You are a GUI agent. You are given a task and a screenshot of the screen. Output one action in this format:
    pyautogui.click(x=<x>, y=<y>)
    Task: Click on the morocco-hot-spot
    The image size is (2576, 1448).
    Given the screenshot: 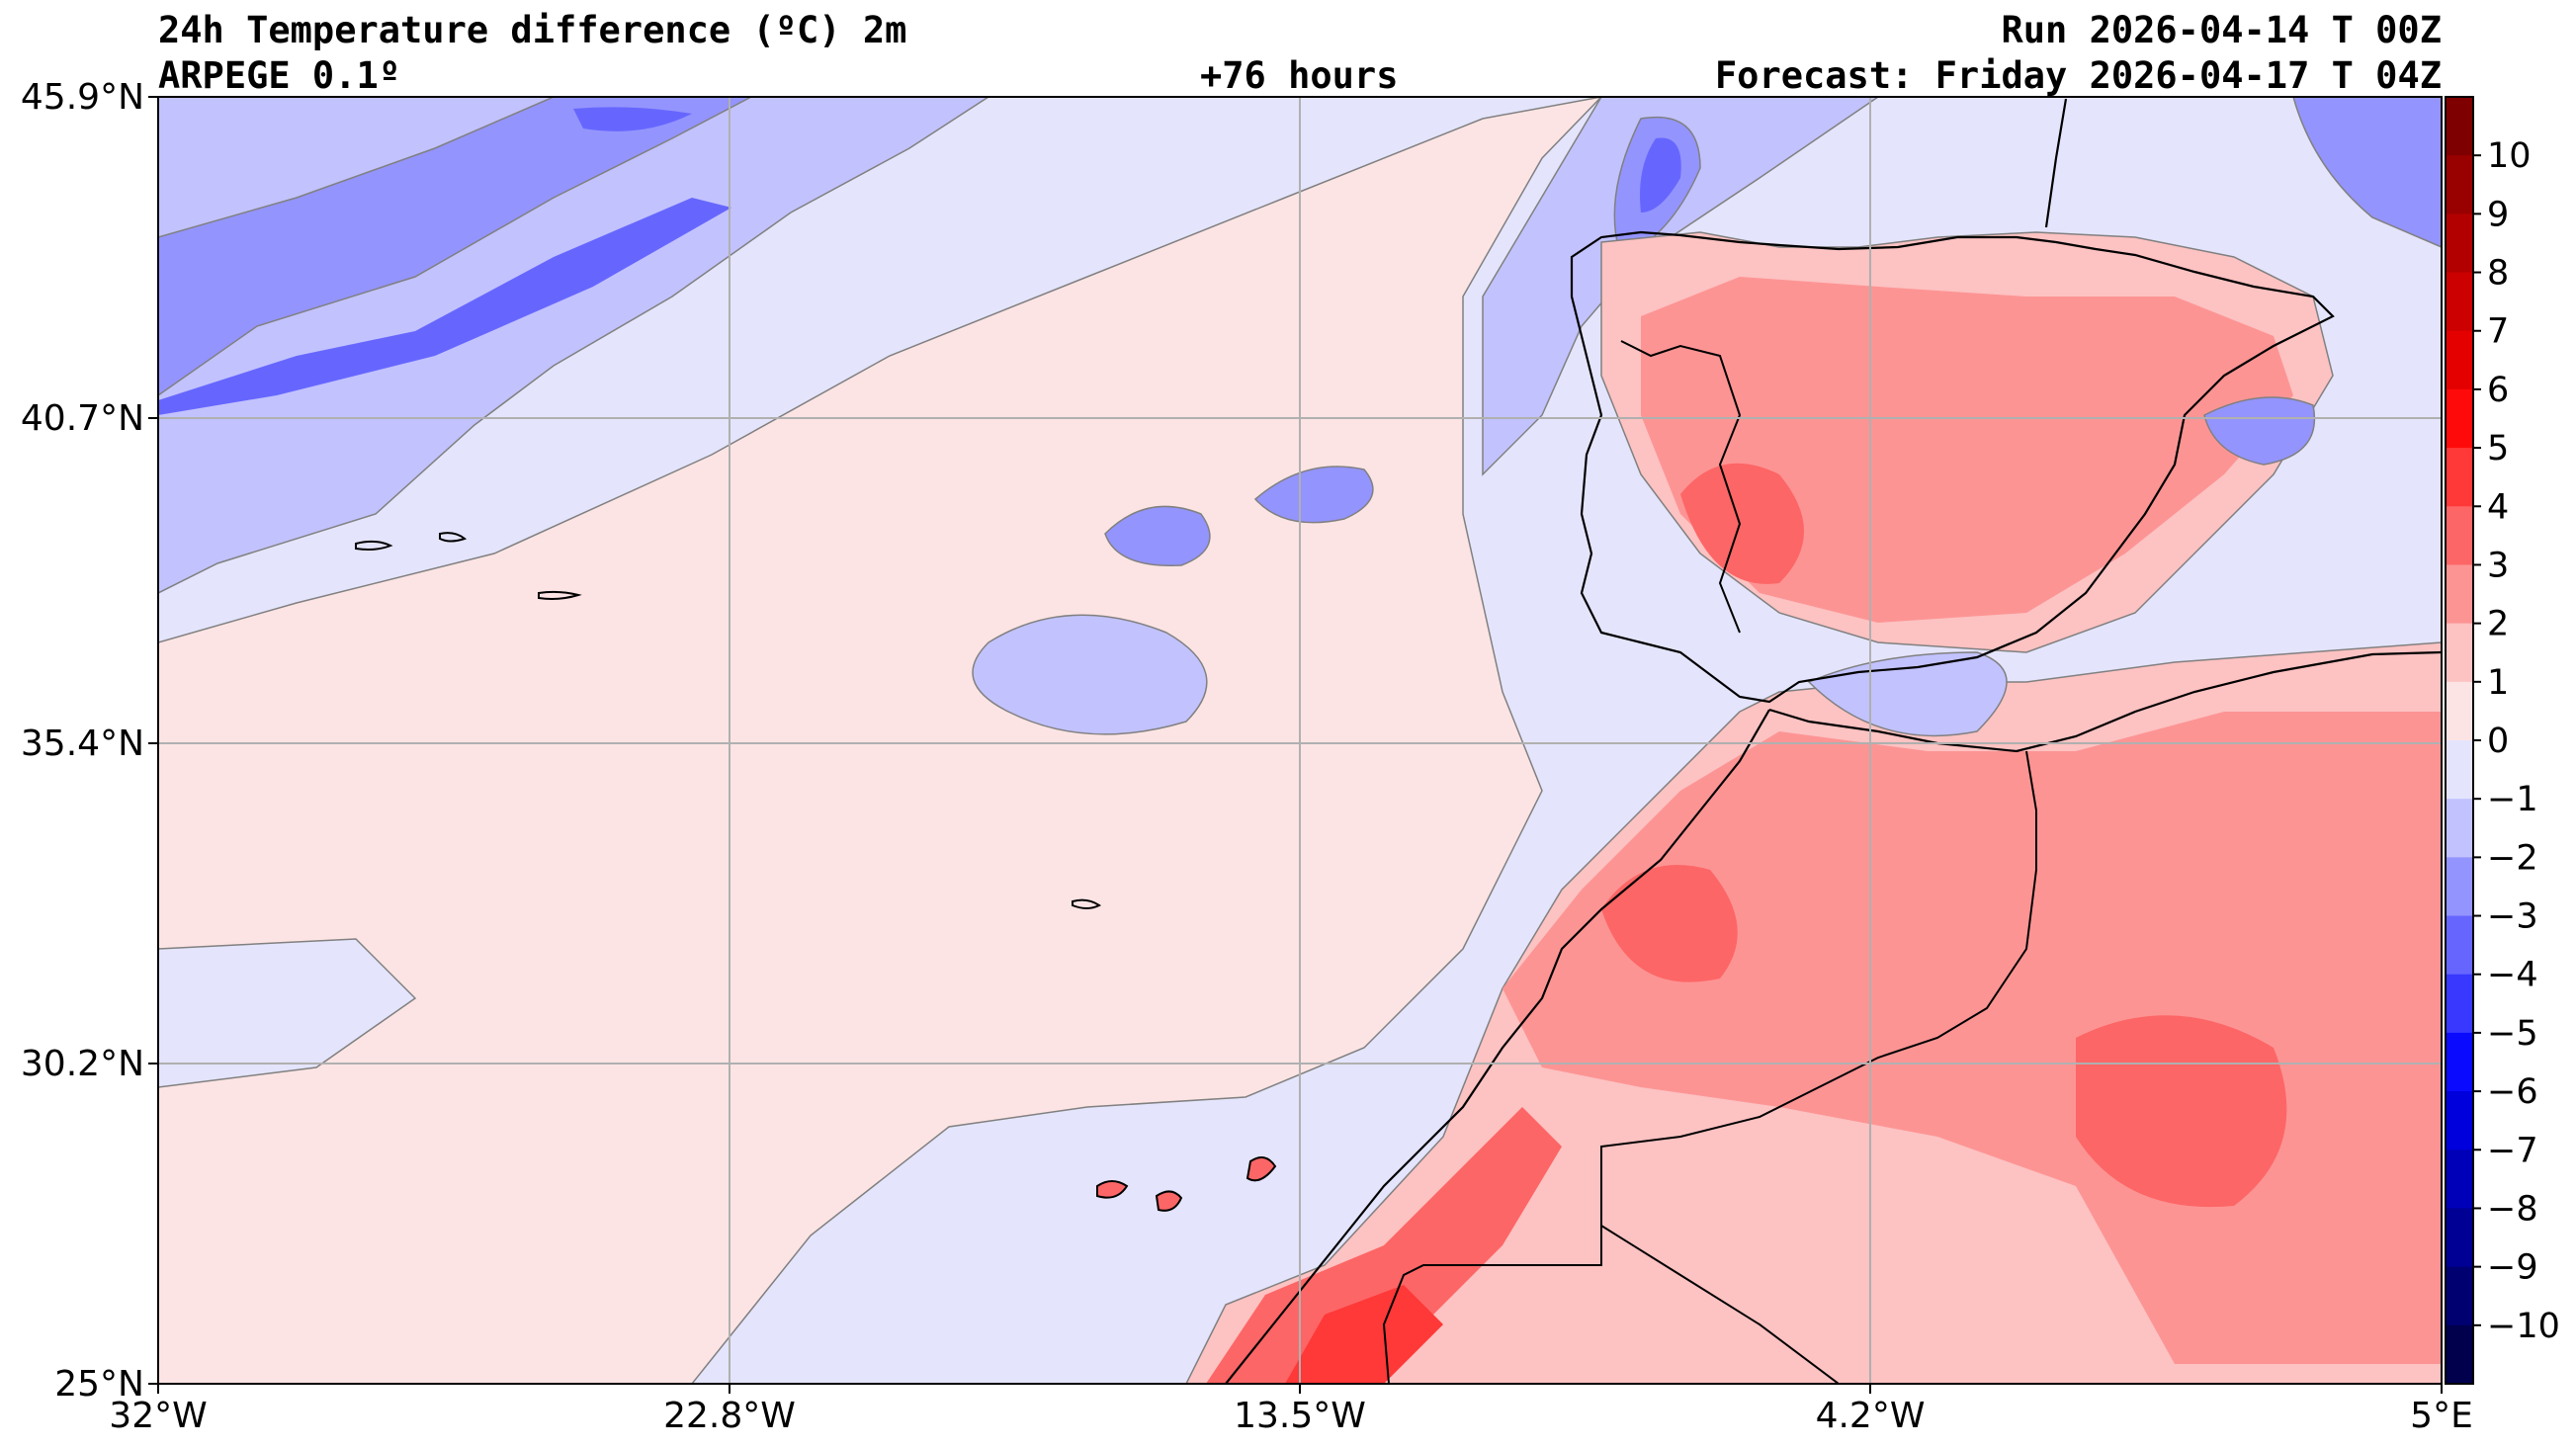 What is the action you would take?
    pyautogui.click(x=1669, y=923)
    